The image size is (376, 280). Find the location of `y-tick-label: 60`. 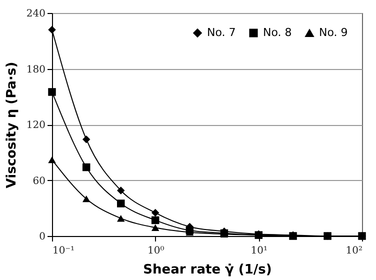

y-tick-label: 60 is located at coordinates (39, 181).